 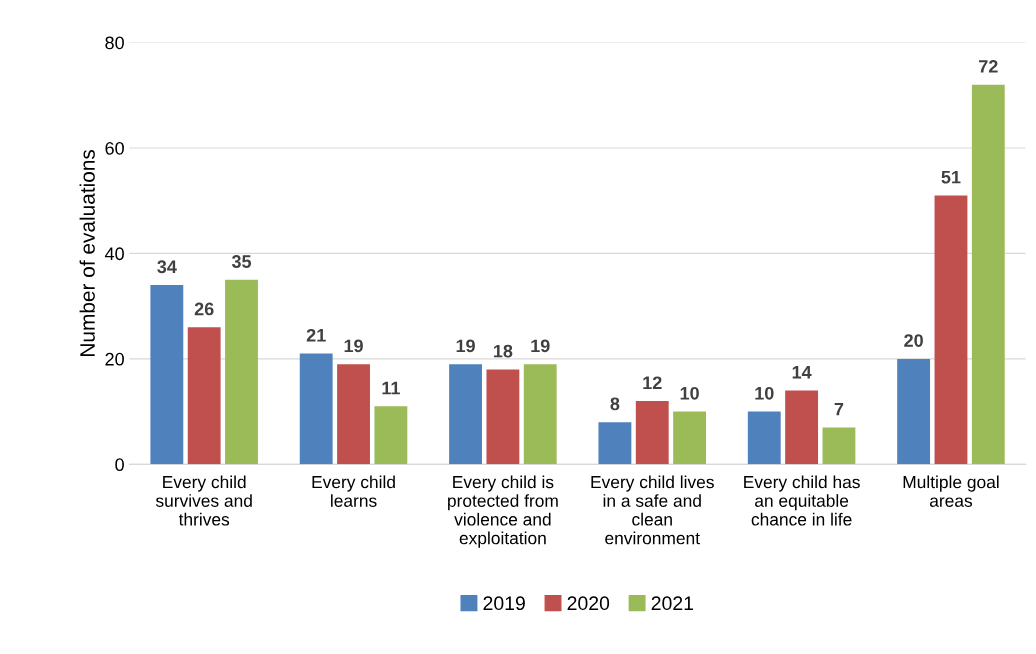 I want to click on y-axis-title: Number of evaluations, so click(x=87, y=252).